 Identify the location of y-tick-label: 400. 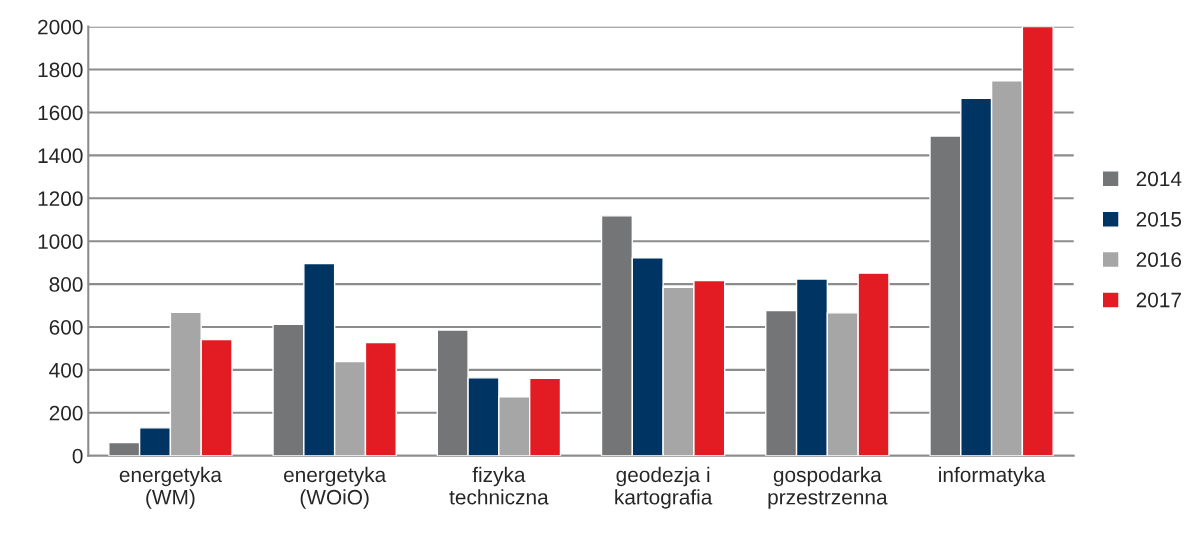
(66, 370).